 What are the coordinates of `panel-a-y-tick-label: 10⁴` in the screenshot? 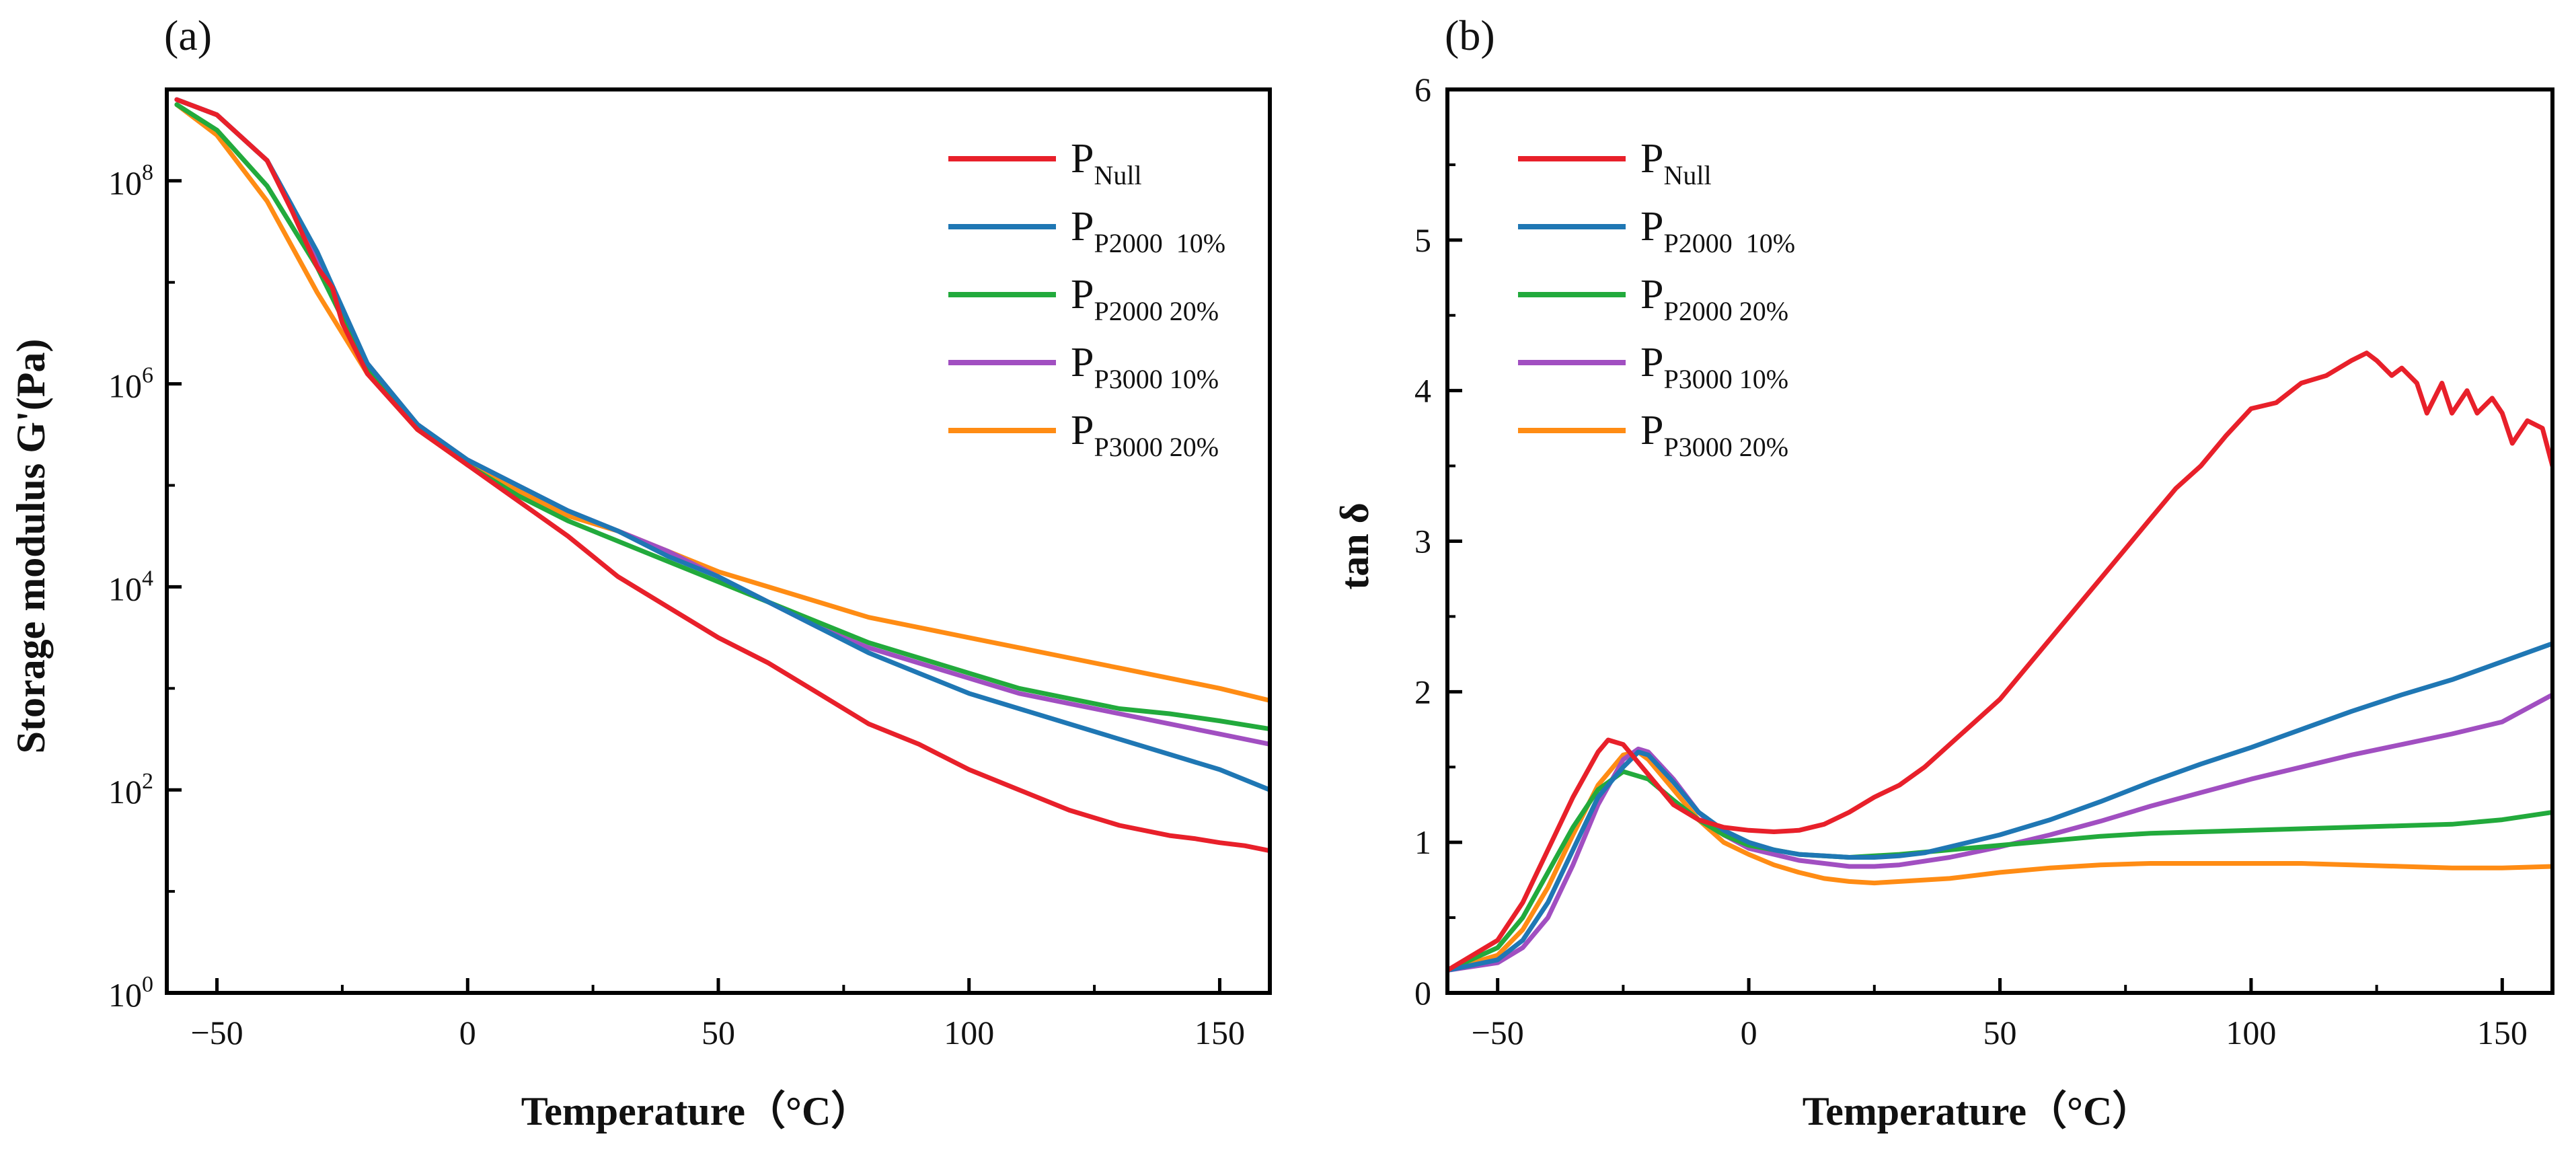 It's located at (130, 586).